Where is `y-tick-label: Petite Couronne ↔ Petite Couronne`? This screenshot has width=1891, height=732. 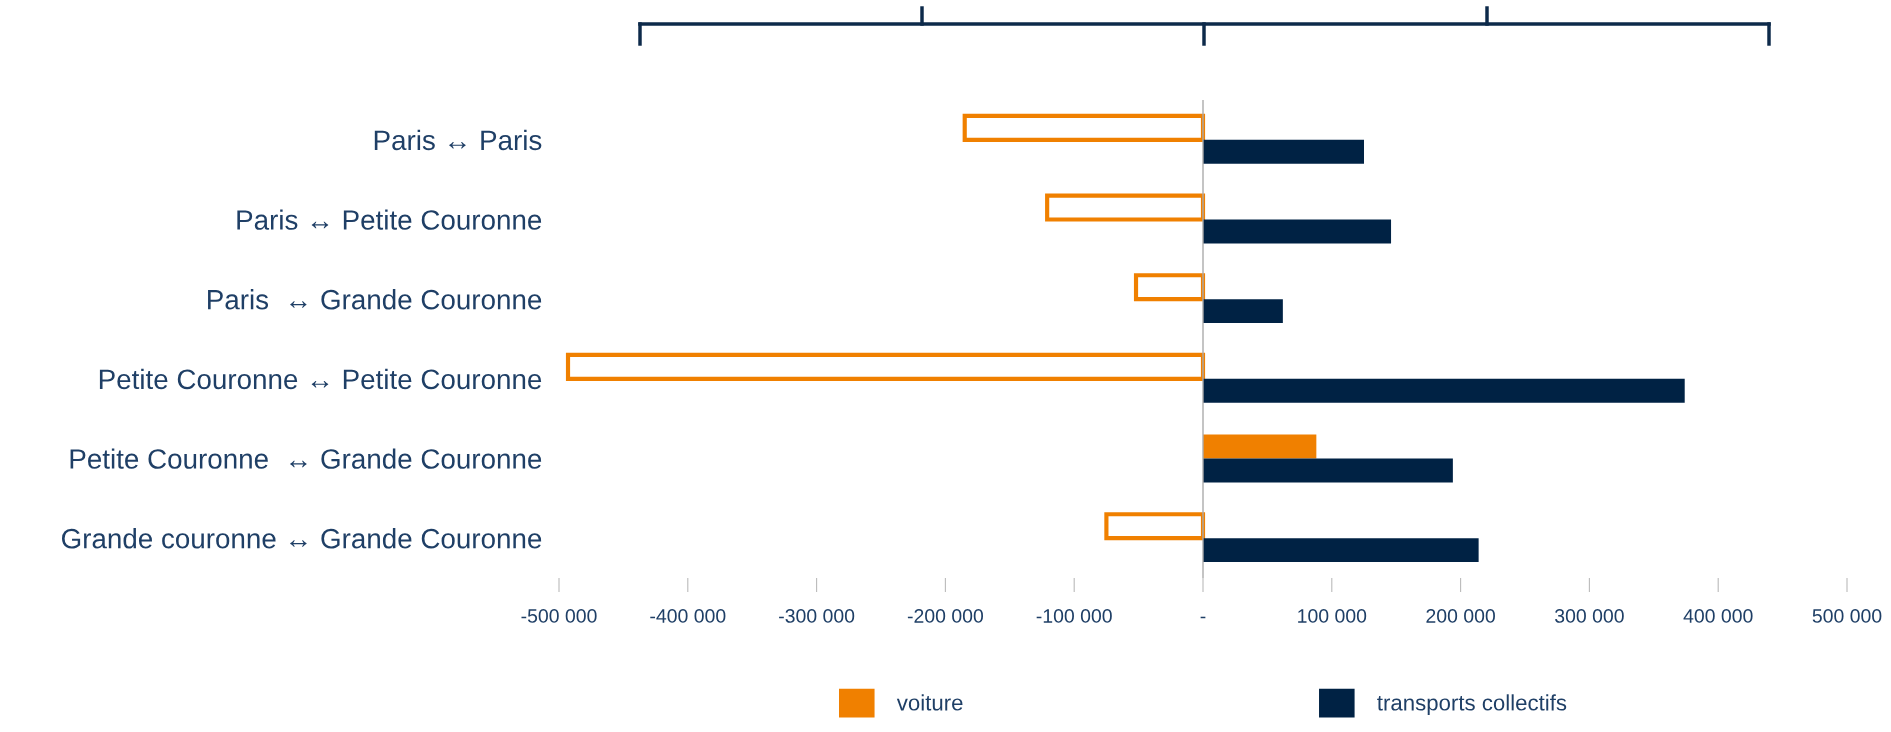
y-tick-label: Petite Couronne ↔ Petite Couronne is located at coordinates (320, 379).